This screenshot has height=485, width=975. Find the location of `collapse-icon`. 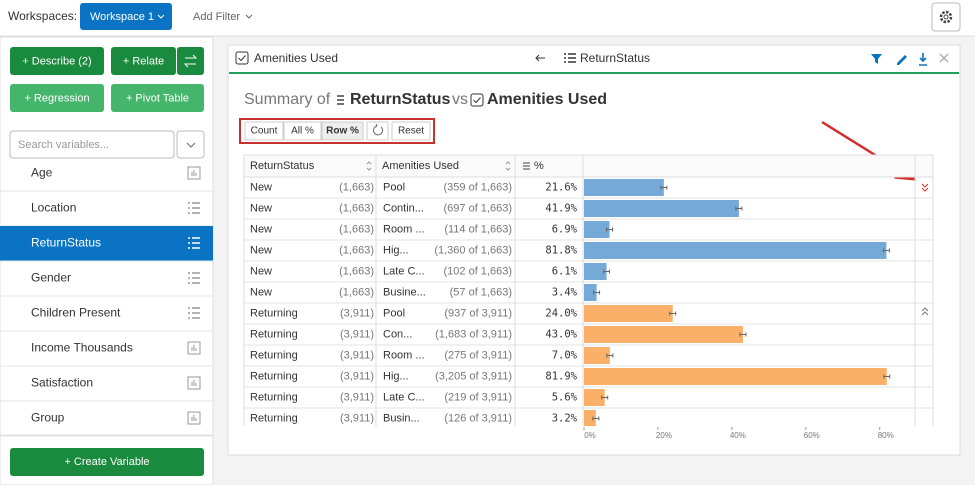

collapse-icon is located at coordinates (925, 187).